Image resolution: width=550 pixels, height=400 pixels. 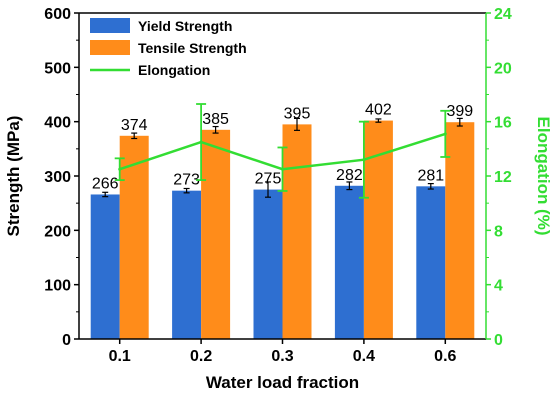 I want to click on x-tick-label: 0.1, so click(x=120, y=356).